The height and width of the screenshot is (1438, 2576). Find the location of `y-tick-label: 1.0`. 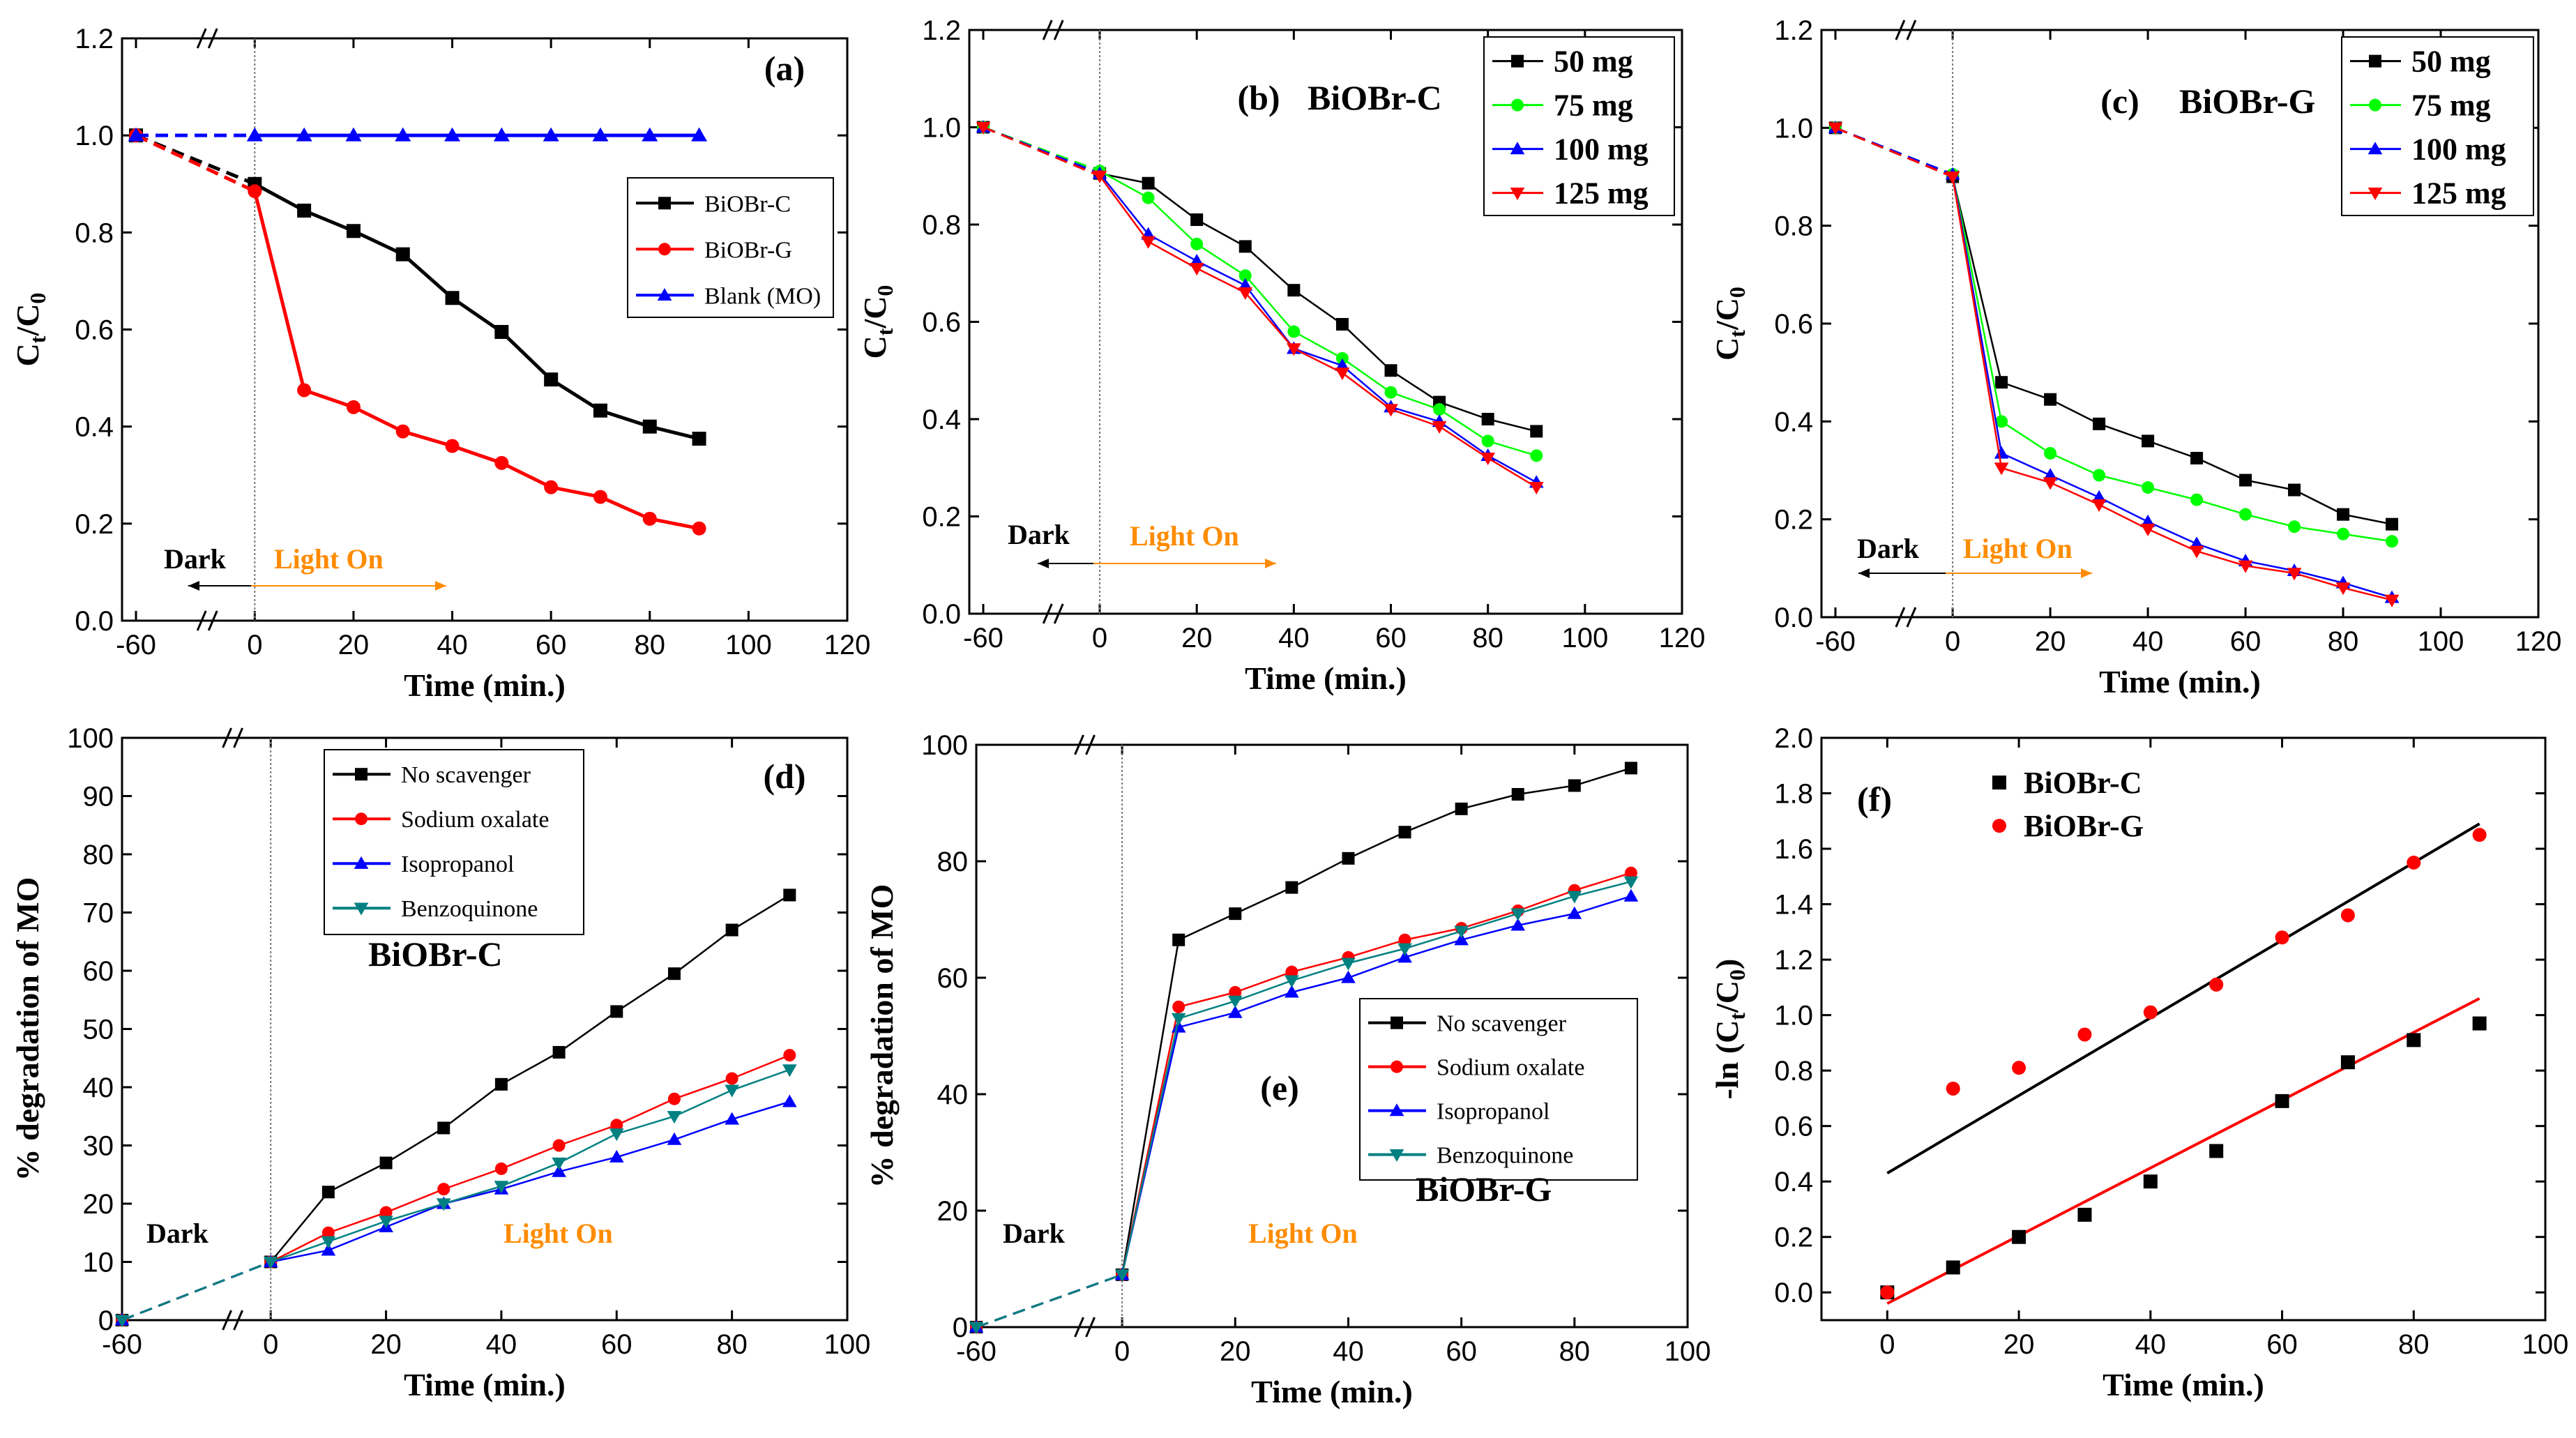

y-tick-label: 1.0 is located at coordinates (941, 128).